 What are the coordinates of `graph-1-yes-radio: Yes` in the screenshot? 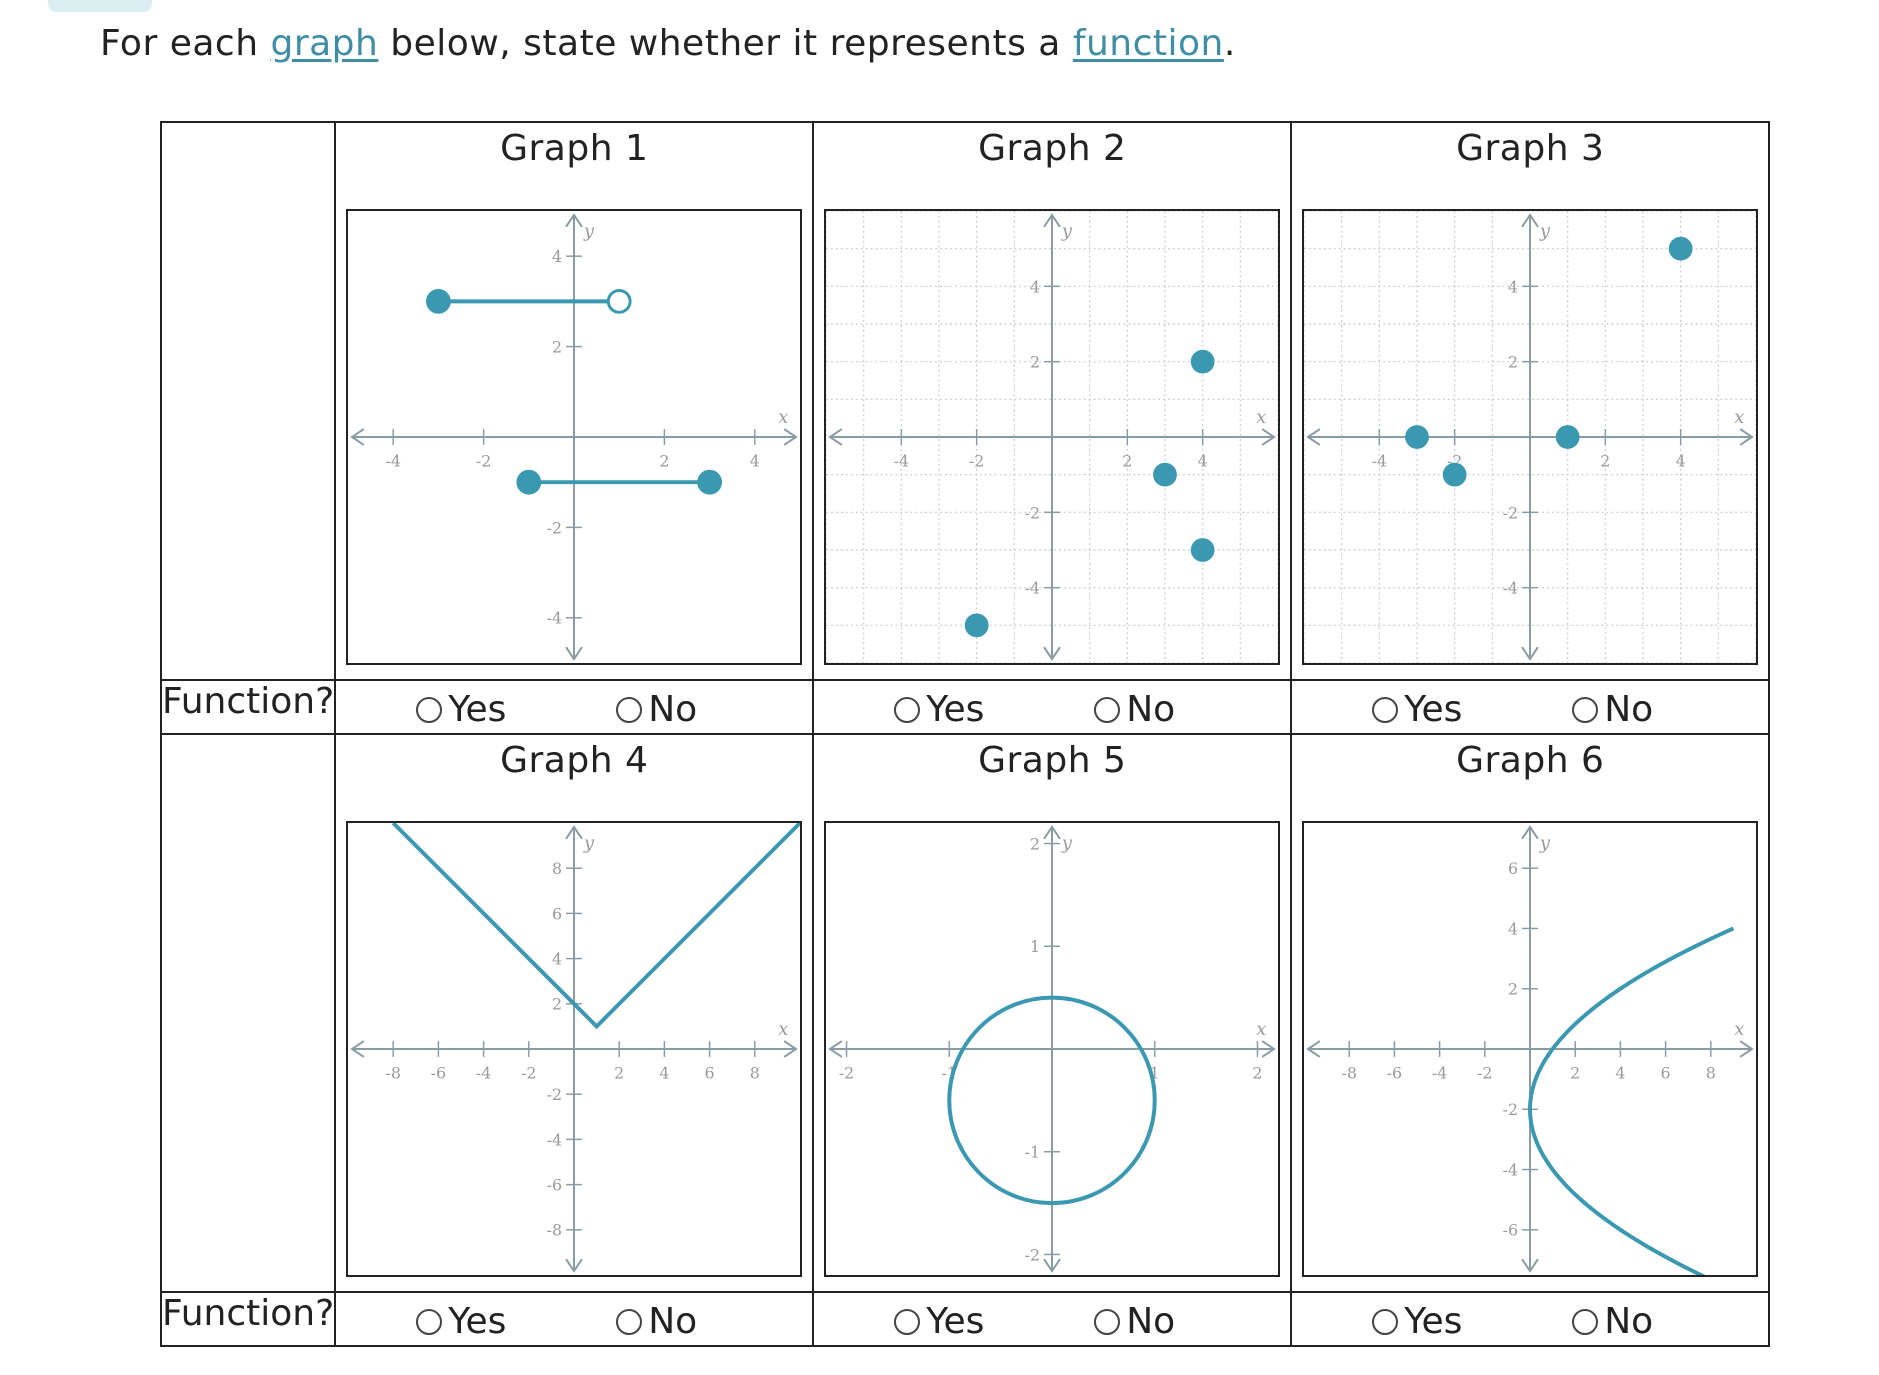 It's located at (461, 709).